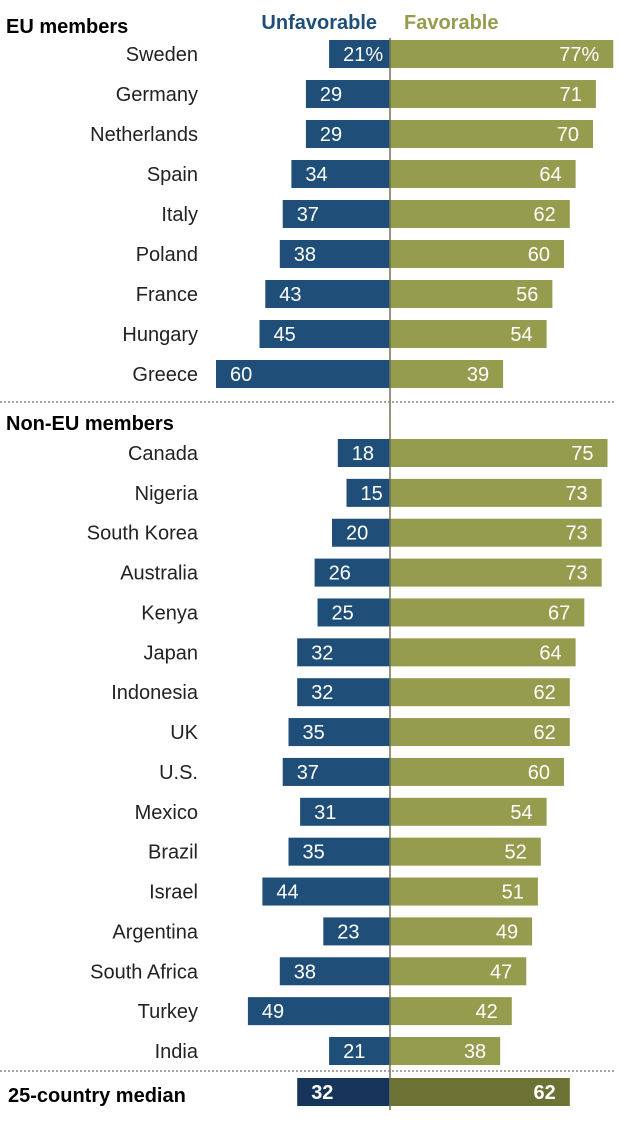 The width and height of the screenshot is (620, 1136). Describe the element at coordinates (319, 23) in the screenshot. I see `legend-unfavorable: Unfavorable` at that location.